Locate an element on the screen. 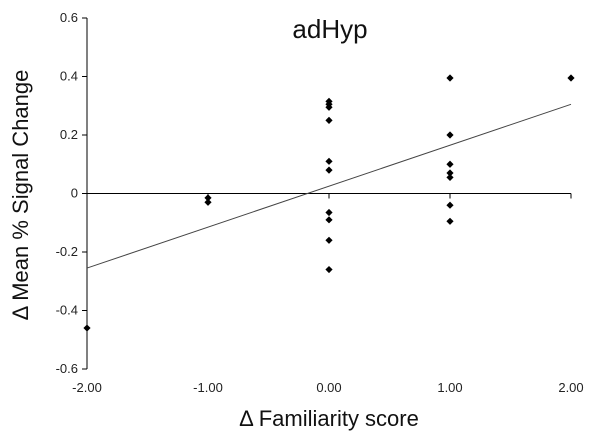 This screenshot has height=436, width=589. y-axis-label: Δ Mean % Signal Change is located at coordinates (20, 195).